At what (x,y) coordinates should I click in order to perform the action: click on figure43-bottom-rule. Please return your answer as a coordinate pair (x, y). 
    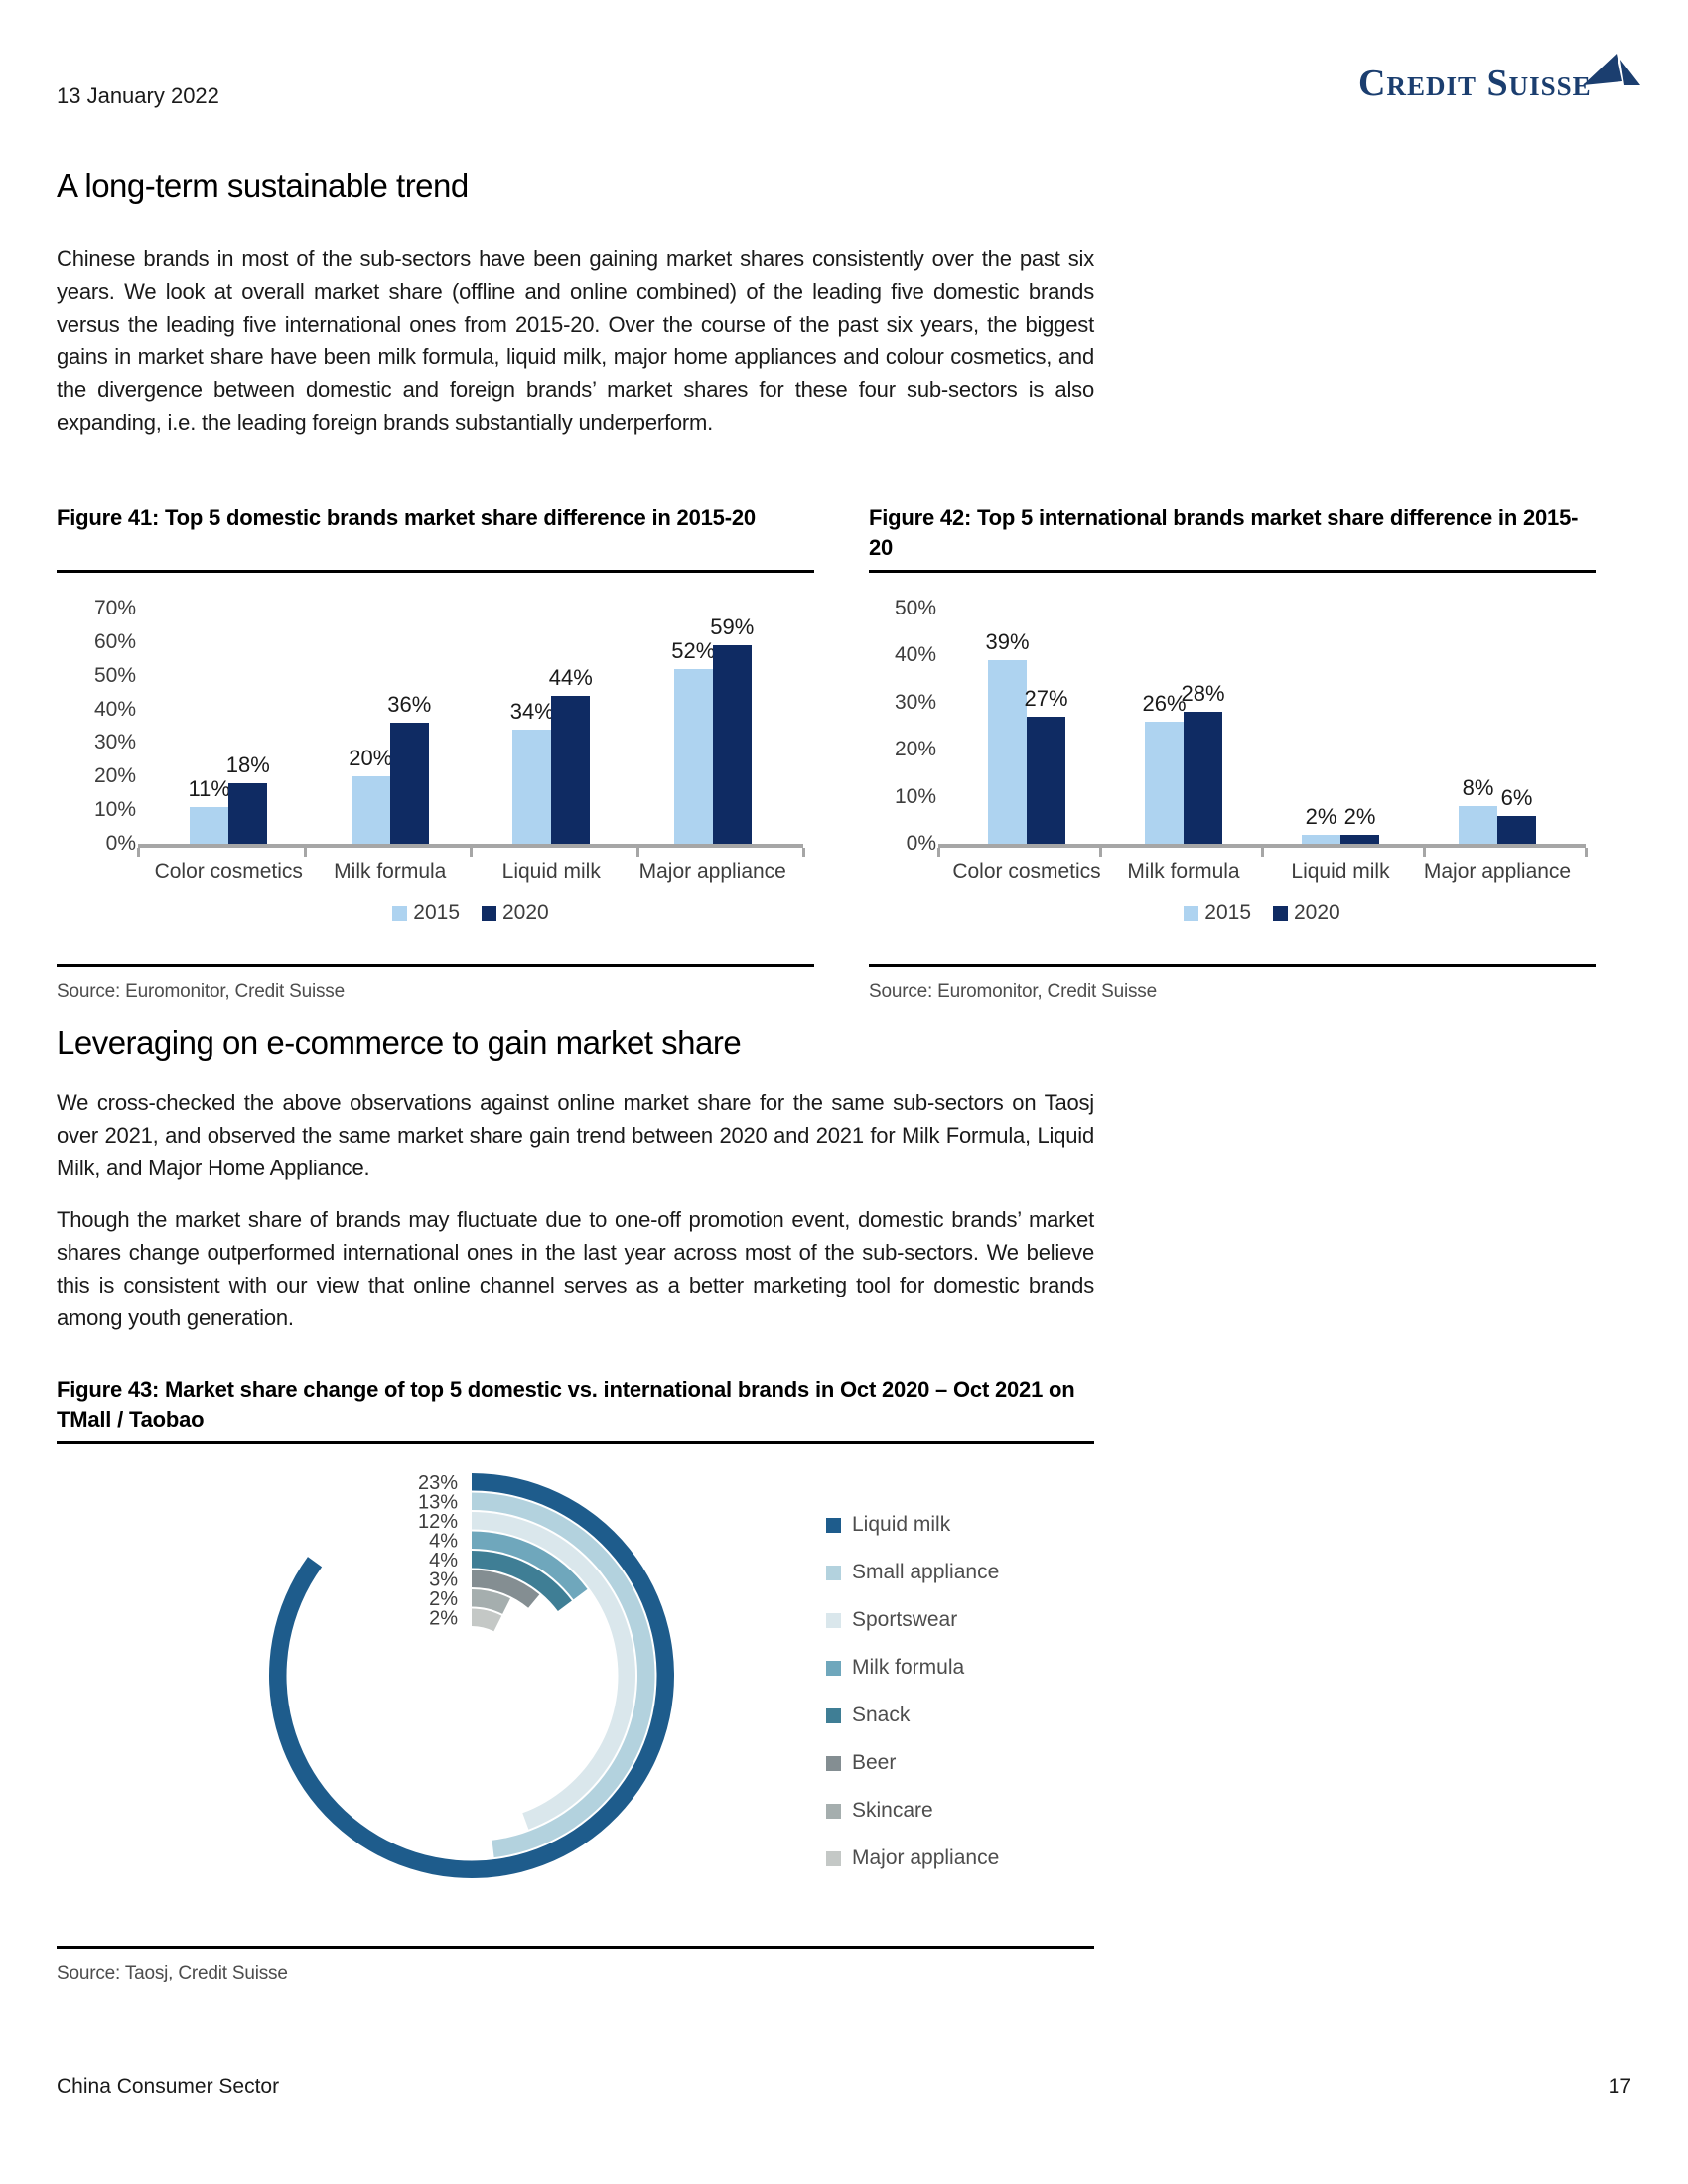
    Looking at the image, I should click on (575, 1947).